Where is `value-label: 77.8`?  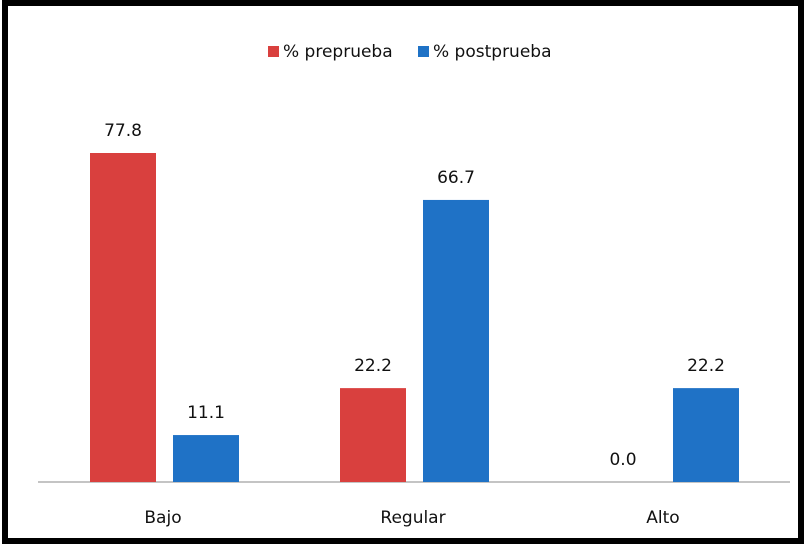 value-label: 77.8 is located at coordinates (123, 131).